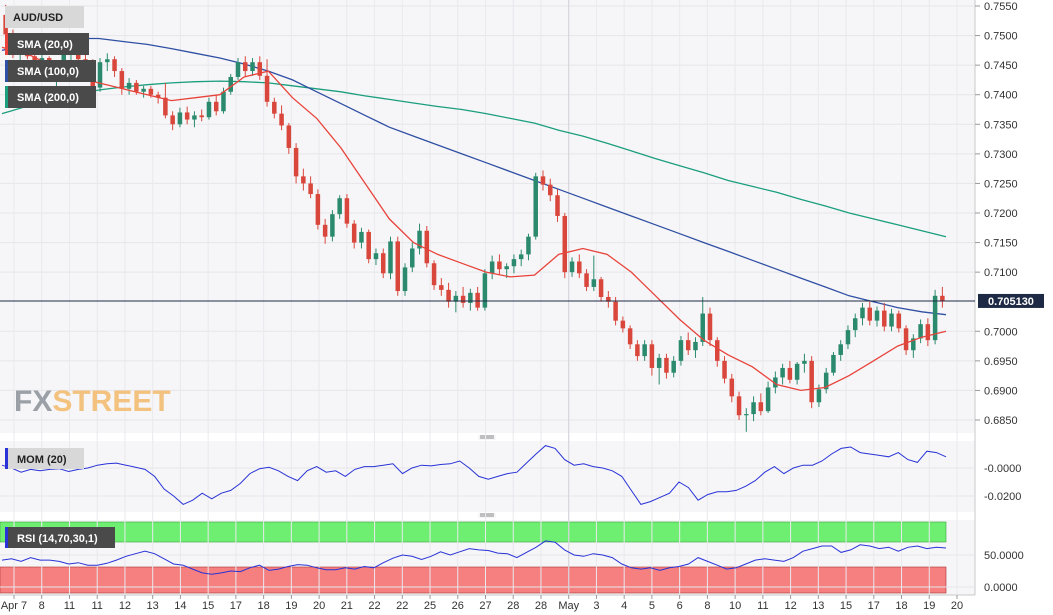 This screenshot has height=615, width=1053. What do you see at coordinates (1002, 497) in the screenshot?
I see `mom-tick-label: -0.0200` at bounding box center [1002, 497].